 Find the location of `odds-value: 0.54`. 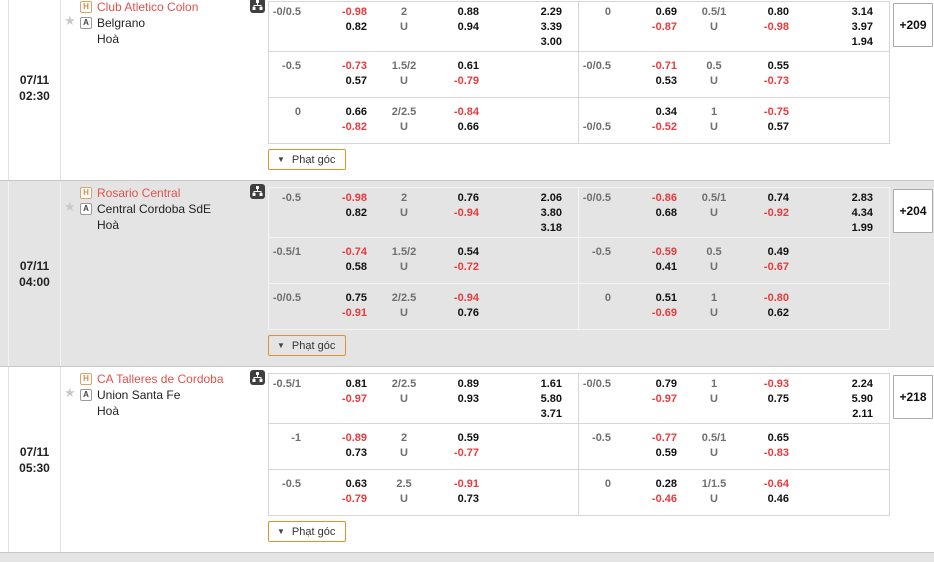

odds-value: 0.54 is located at coordinates (468, 252).